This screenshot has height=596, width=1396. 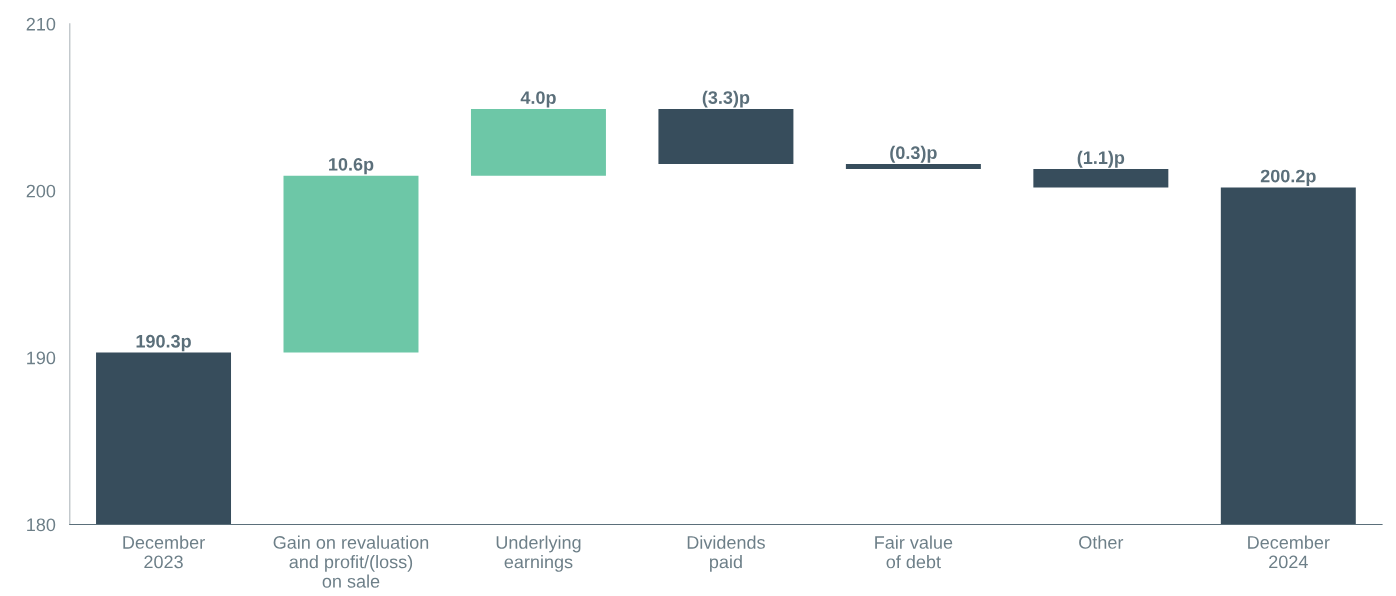 What do you see at coordinates (914, 552) in the screenshot?
I see `x-tick-label: Fair value of debt` at bounding box center [914, 552].